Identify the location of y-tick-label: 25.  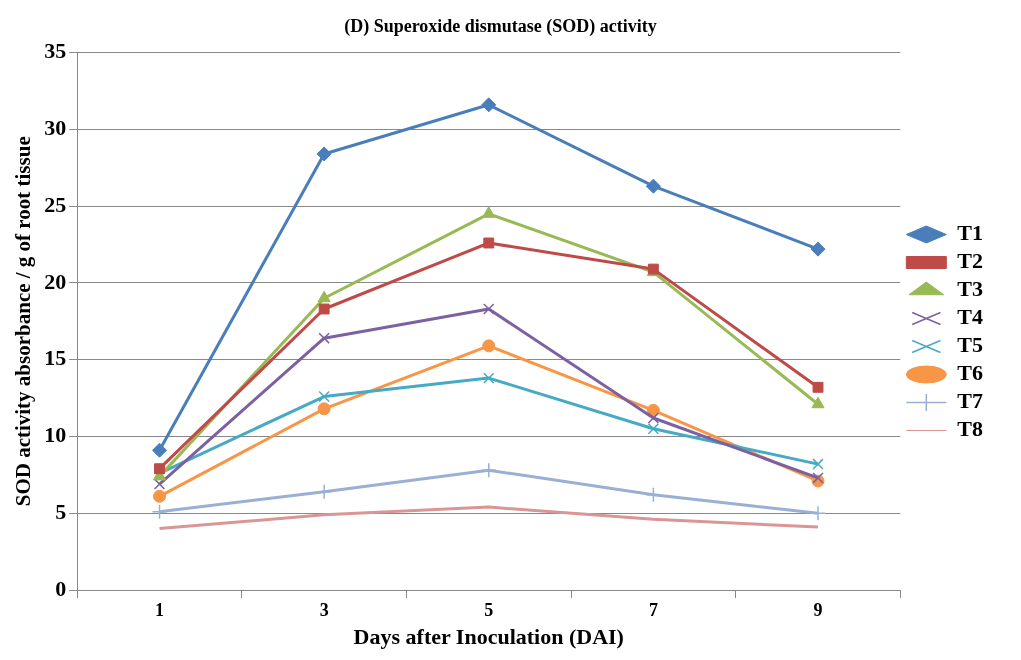
(55, 204).